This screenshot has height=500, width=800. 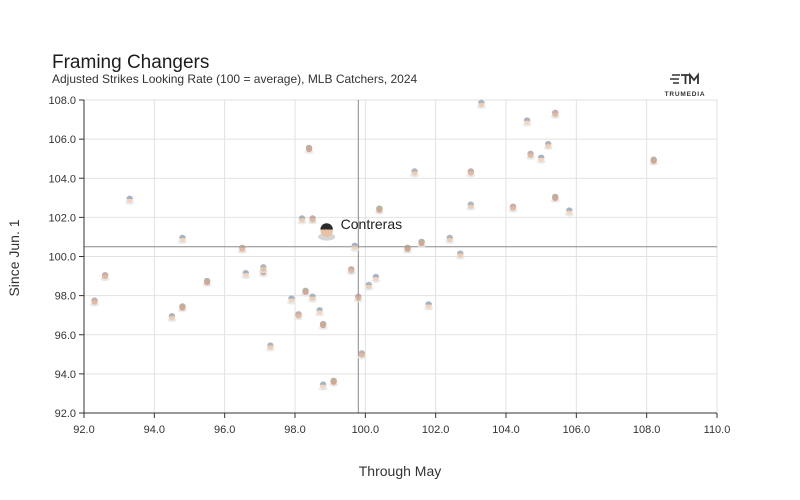 I want to click on y-tick-label: 102.0, so click(x=62, y=218).